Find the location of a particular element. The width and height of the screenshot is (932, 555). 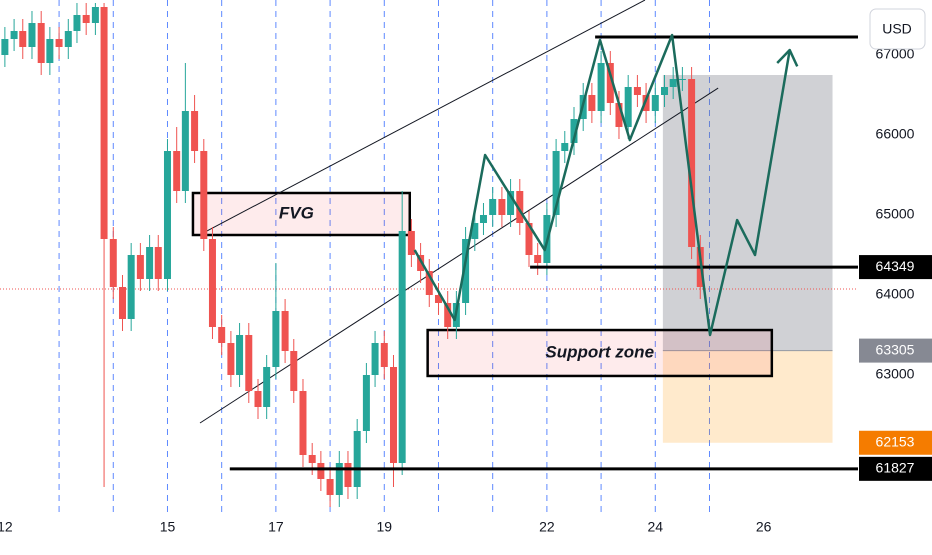

zone-label: FVG is located at coordinates (296, 212).